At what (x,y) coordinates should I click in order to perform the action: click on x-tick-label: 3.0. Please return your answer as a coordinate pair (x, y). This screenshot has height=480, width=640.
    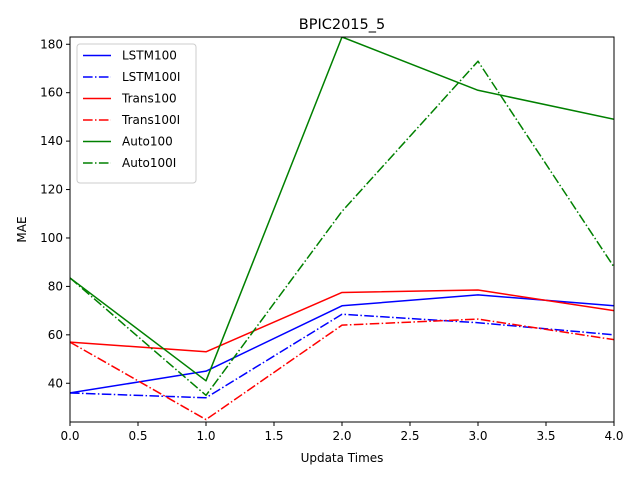
    Looking at the image, I should click on (477, 436).